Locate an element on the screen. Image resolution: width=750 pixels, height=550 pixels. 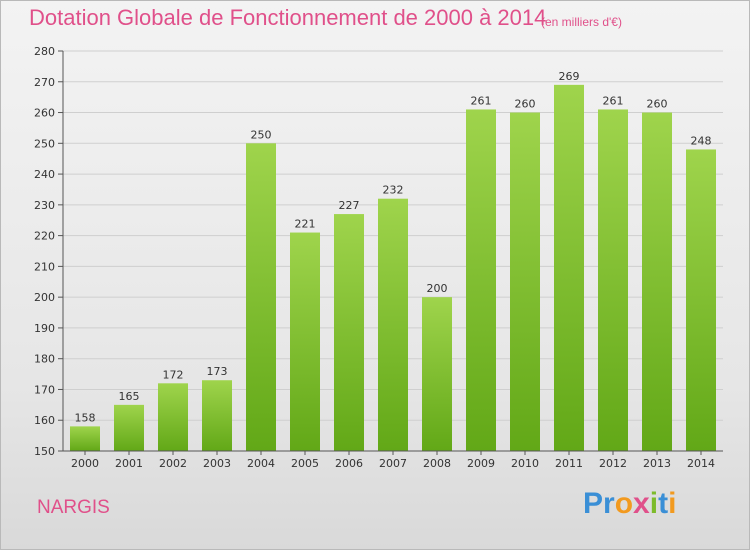
x-tick-label: 2014 is located at coordinates (701, 463).